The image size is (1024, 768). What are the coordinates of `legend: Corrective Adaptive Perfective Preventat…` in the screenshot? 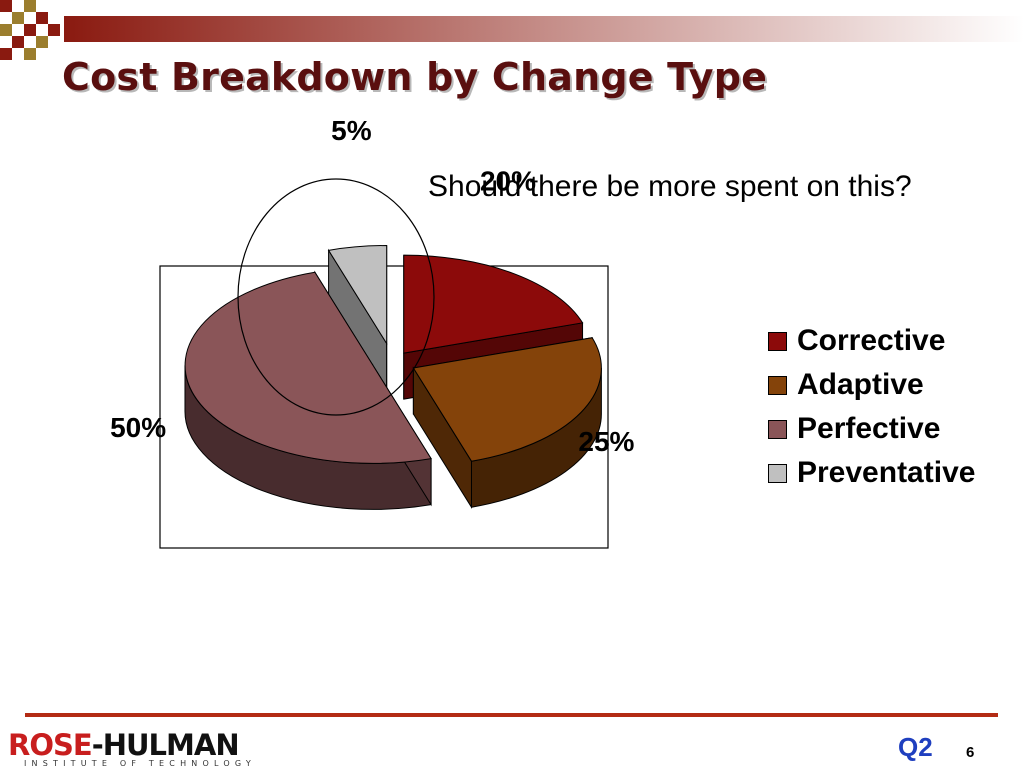 It's located at (871, 407).